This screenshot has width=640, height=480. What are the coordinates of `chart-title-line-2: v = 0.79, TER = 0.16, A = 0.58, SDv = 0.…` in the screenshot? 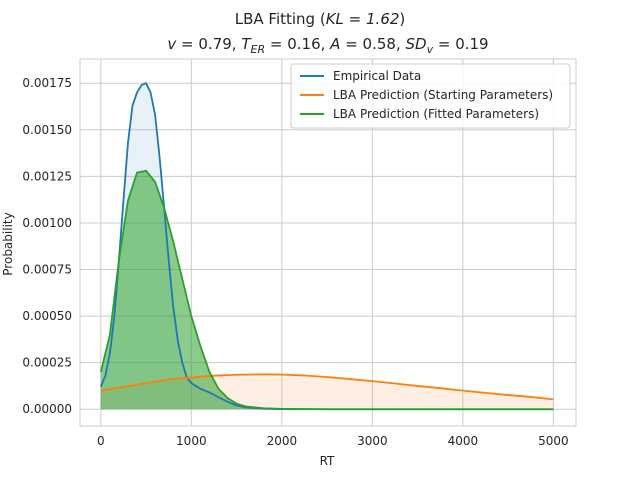 It's located at (327, 45).